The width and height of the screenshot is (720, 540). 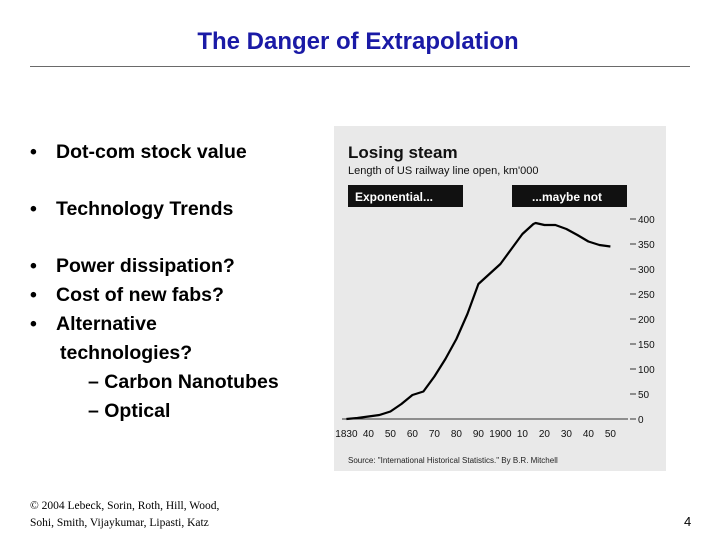 I want to click on y-tick-label: 350, so click(x=646, y=245).